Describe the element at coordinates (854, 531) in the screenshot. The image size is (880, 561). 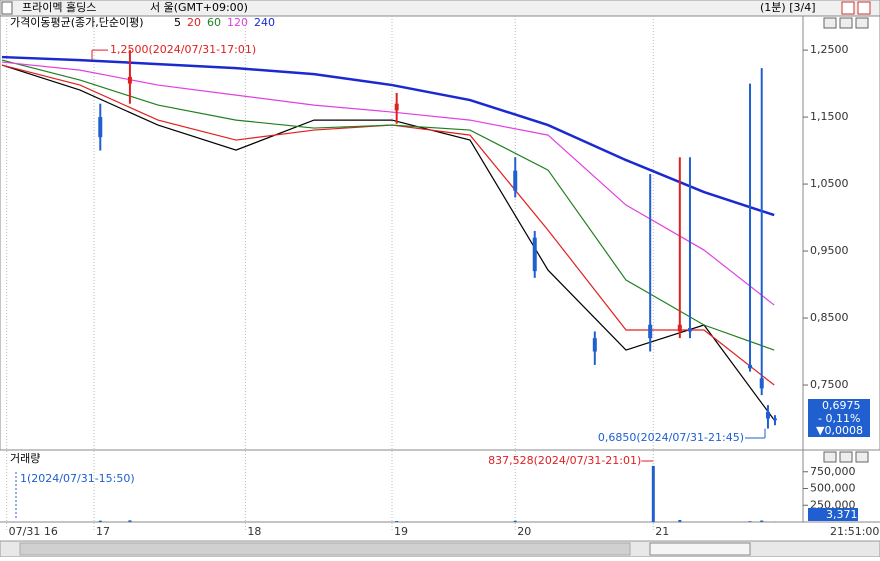
I see `end-time: 21:51:00` at that location.